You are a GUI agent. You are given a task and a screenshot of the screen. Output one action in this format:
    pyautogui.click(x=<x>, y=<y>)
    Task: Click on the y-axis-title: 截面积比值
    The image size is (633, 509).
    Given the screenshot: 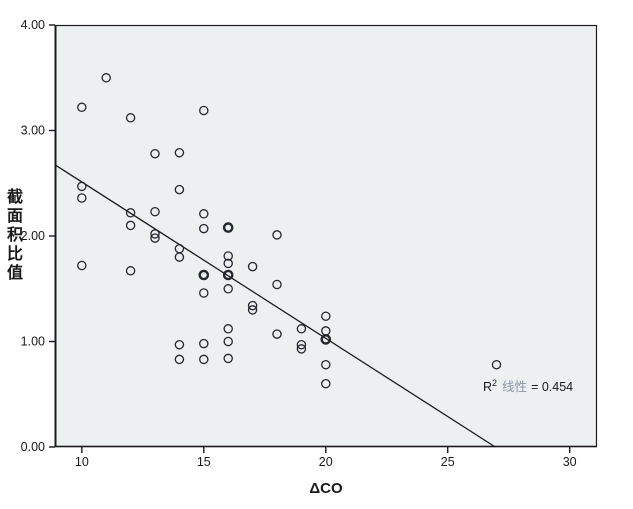 What is the action you would take?
    pyautogui.click(x=12, y=235)
    